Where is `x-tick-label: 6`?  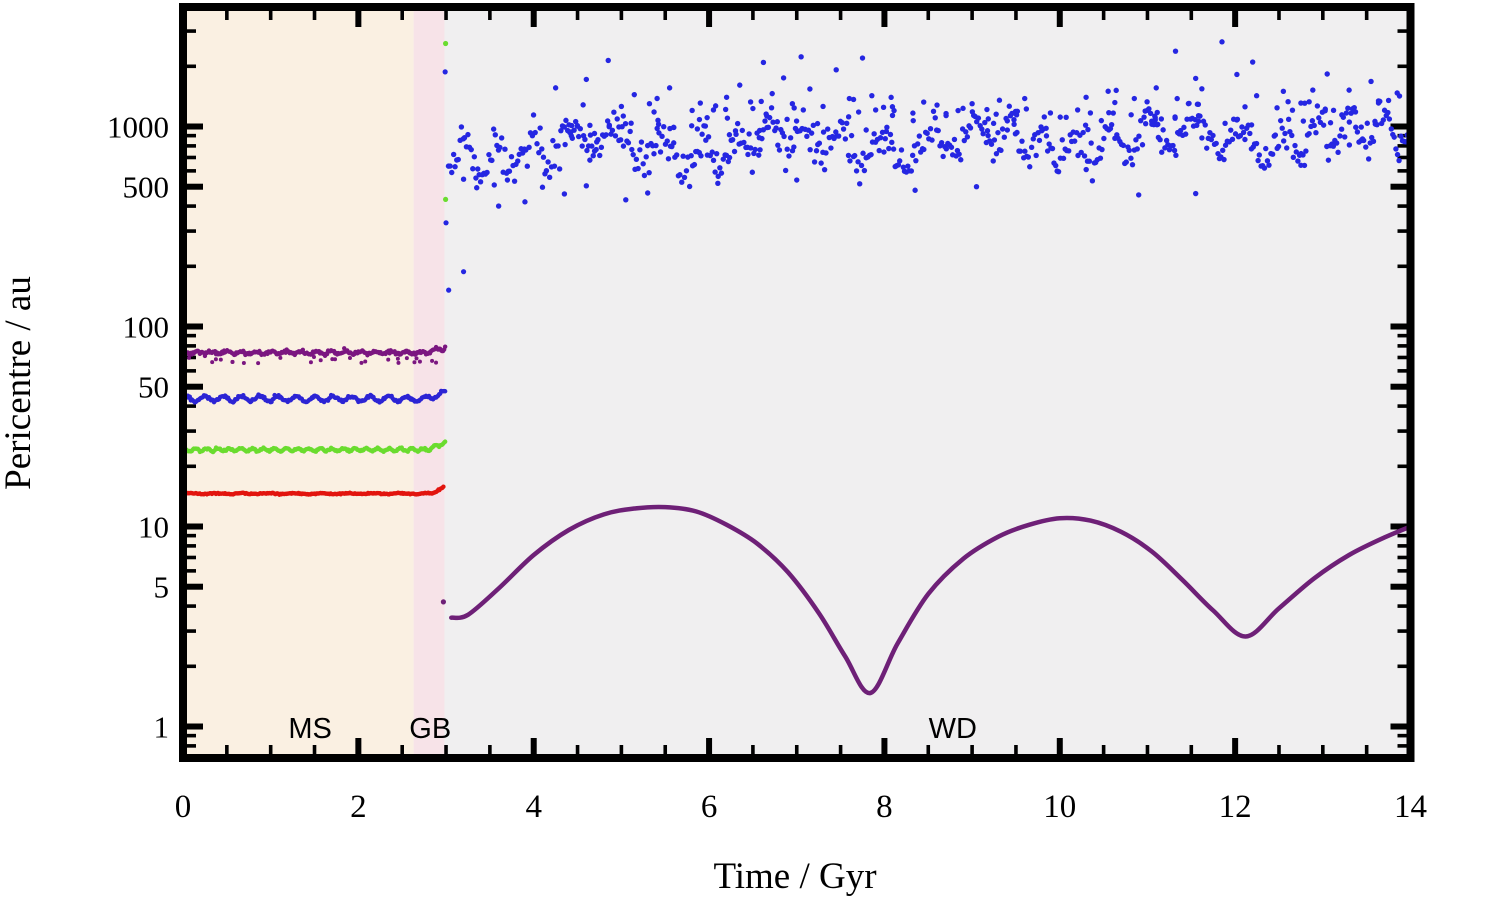 x-tick-label: 6 is located at coordinates (709, 807).